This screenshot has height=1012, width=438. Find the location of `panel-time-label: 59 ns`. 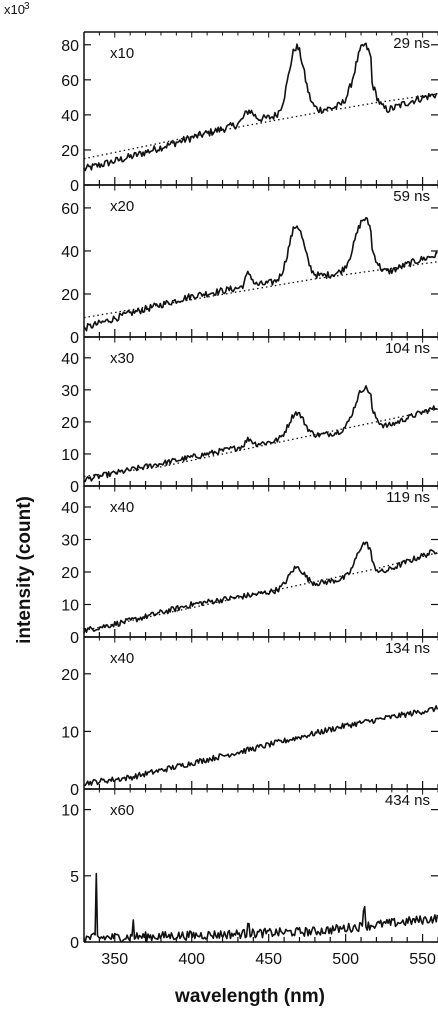

panel-time-label: 59 ns is located at coordinates (411, 196).